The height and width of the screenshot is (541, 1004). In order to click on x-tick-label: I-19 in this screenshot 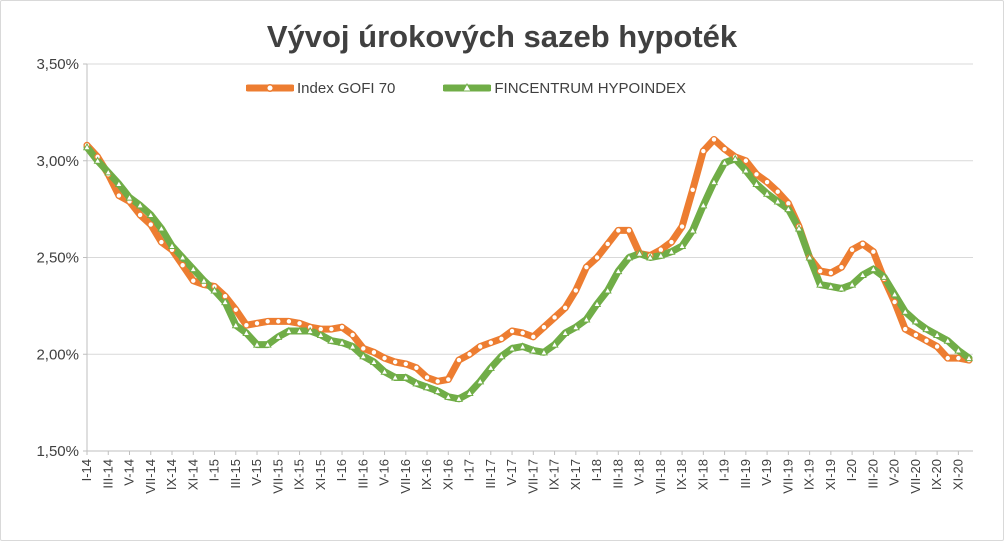, I will do `click(724, 470)`.